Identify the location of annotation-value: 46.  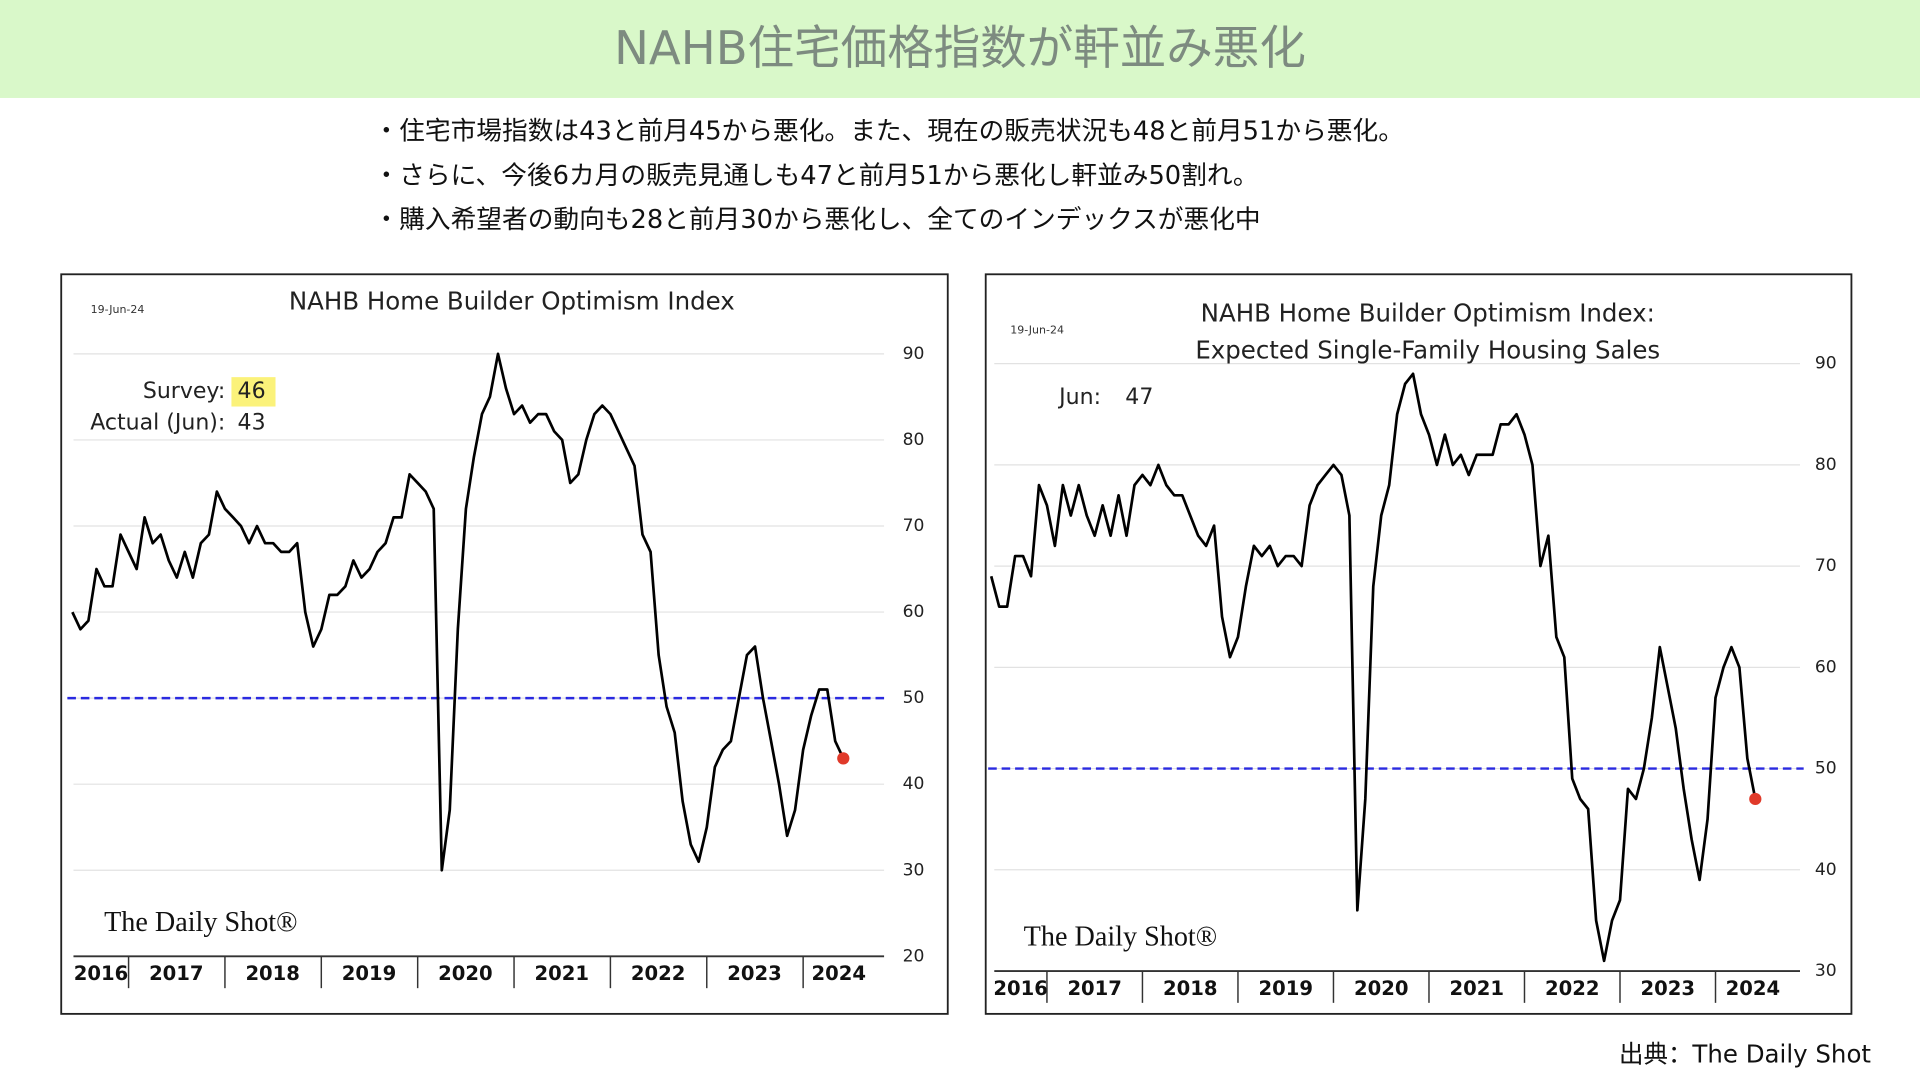
(252, 391).